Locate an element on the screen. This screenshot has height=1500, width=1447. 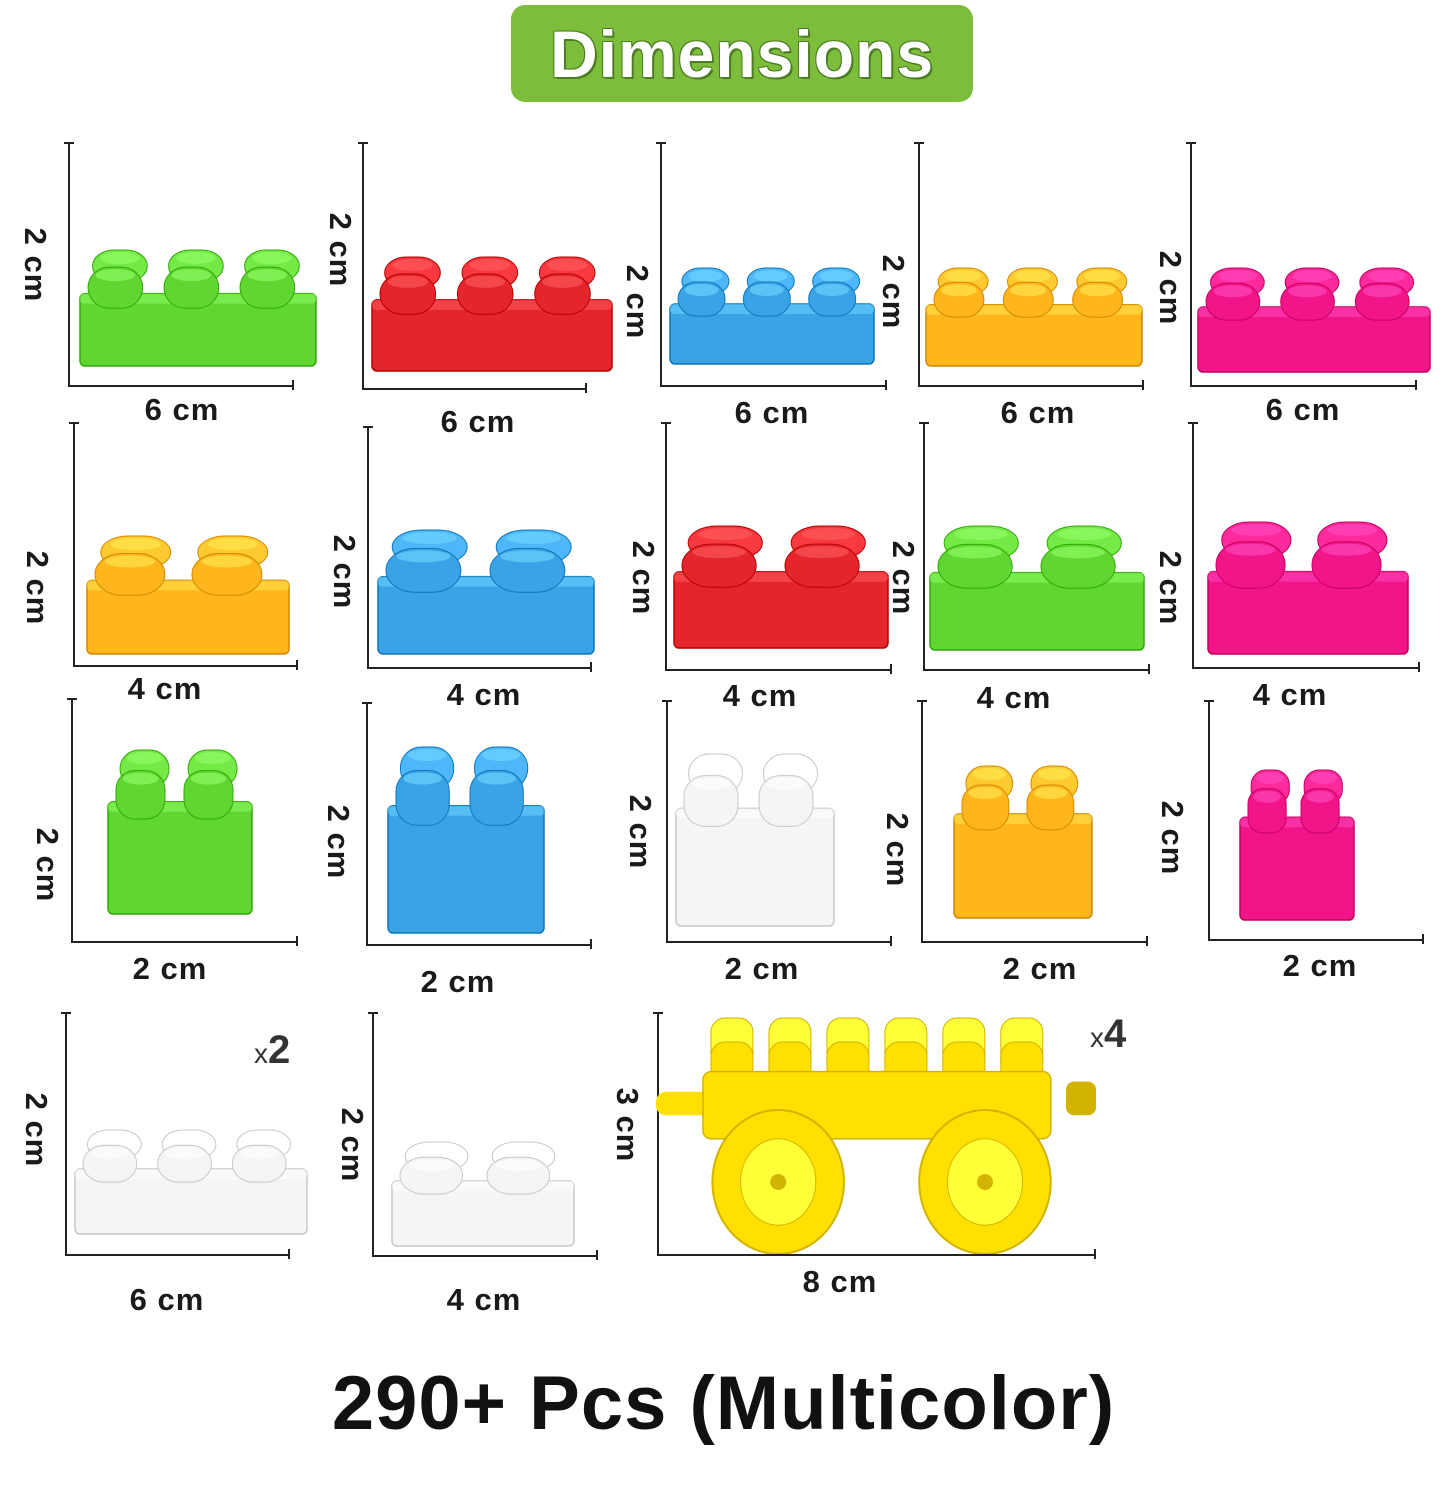
width-label: 8 cm is located at coordinates (840, 1281).